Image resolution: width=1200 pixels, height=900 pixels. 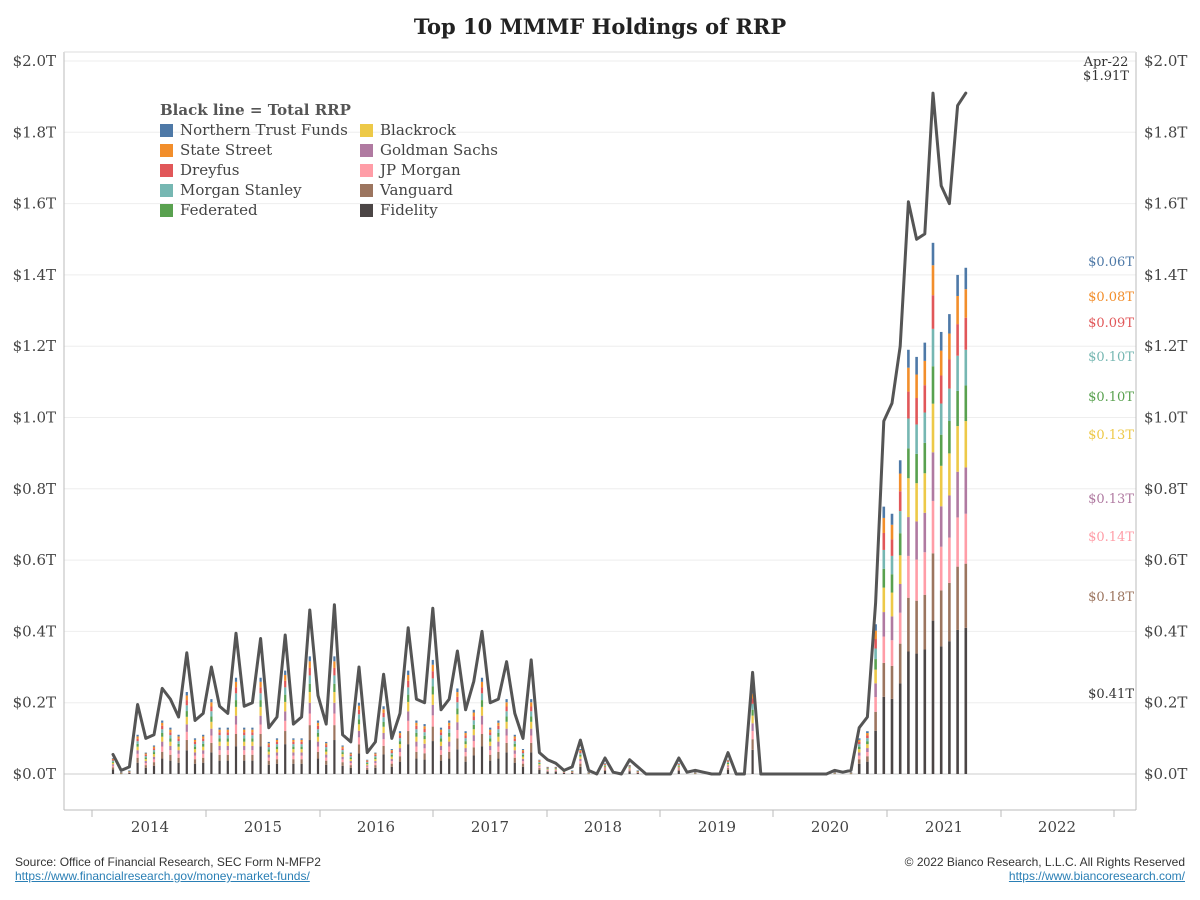 I want to click on legend-label: Morgan Stanley, so click(x=241, y=190).